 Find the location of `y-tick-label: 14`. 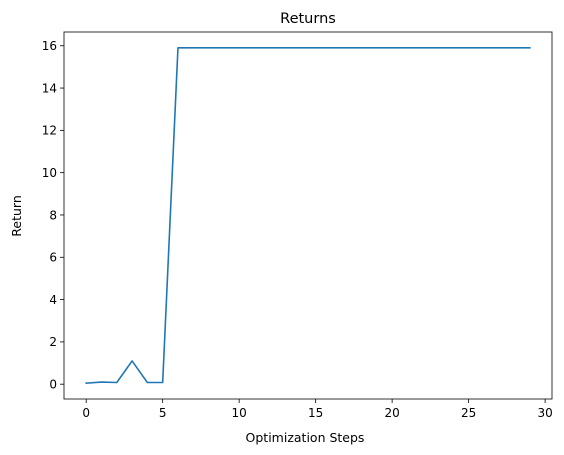

y-tick-label: 14 is located at coordinates (49, 88).